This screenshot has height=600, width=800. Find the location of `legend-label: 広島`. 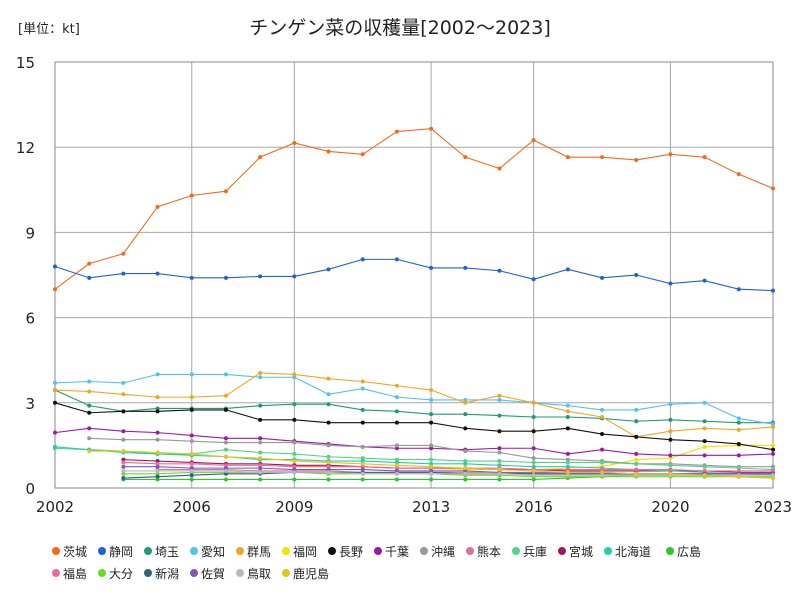

legend-label: 広島 is located at coordinates (689, 551).